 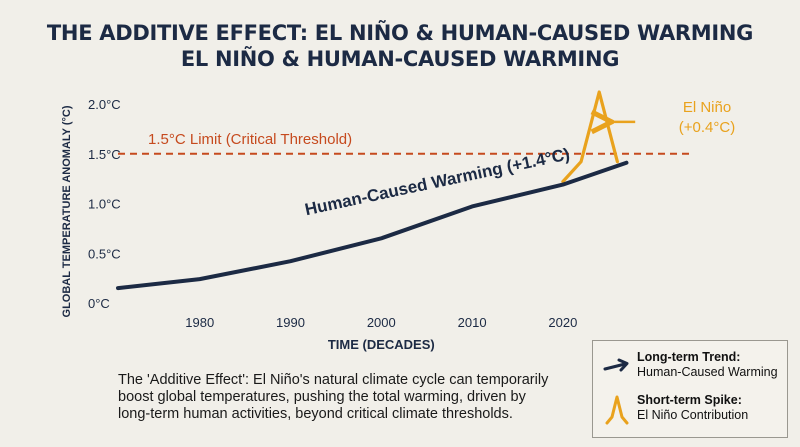 I want to click on spike-label-line2: (+0.4°C), so click(x=707, y=127).